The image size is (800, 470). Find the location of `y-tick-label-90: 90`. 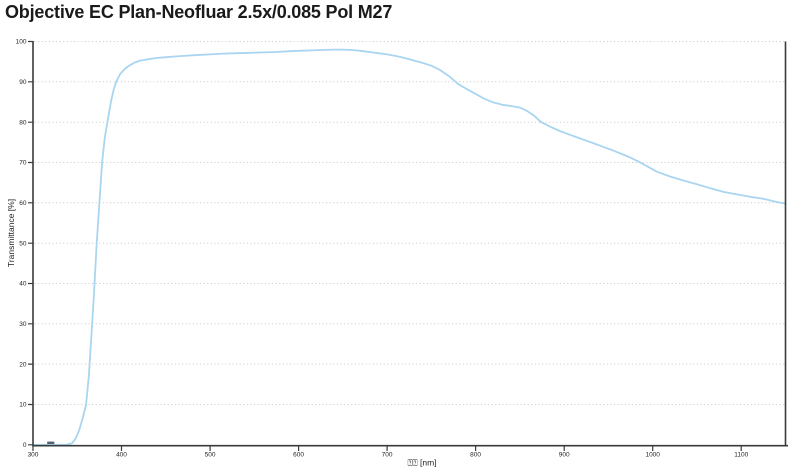

y-tick-label-90: 90 is located at coordinates (23, 82).